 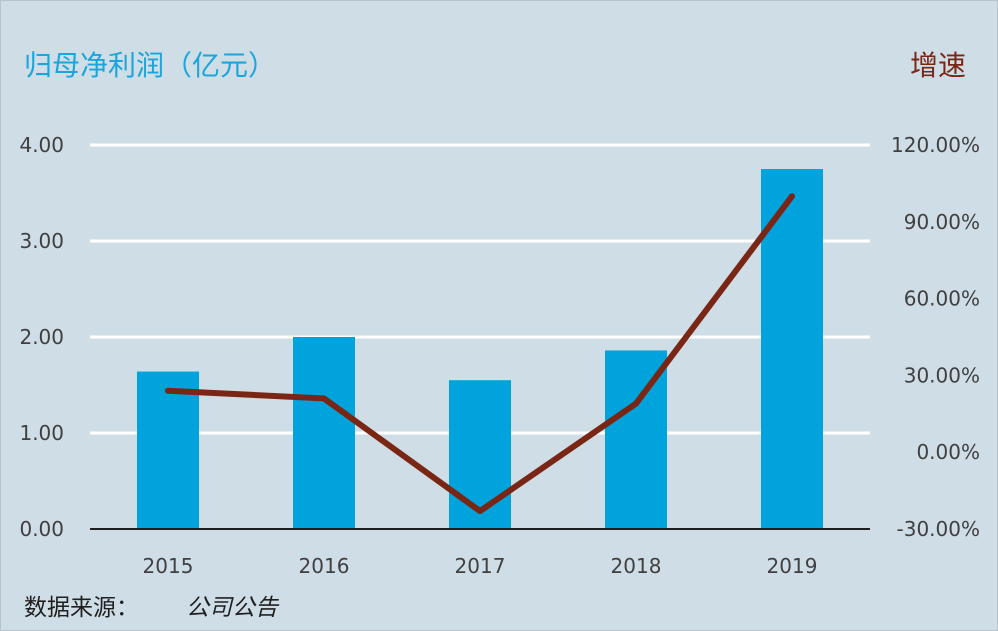 I want to click on category-label: 2016, so click(x=324, y=566).